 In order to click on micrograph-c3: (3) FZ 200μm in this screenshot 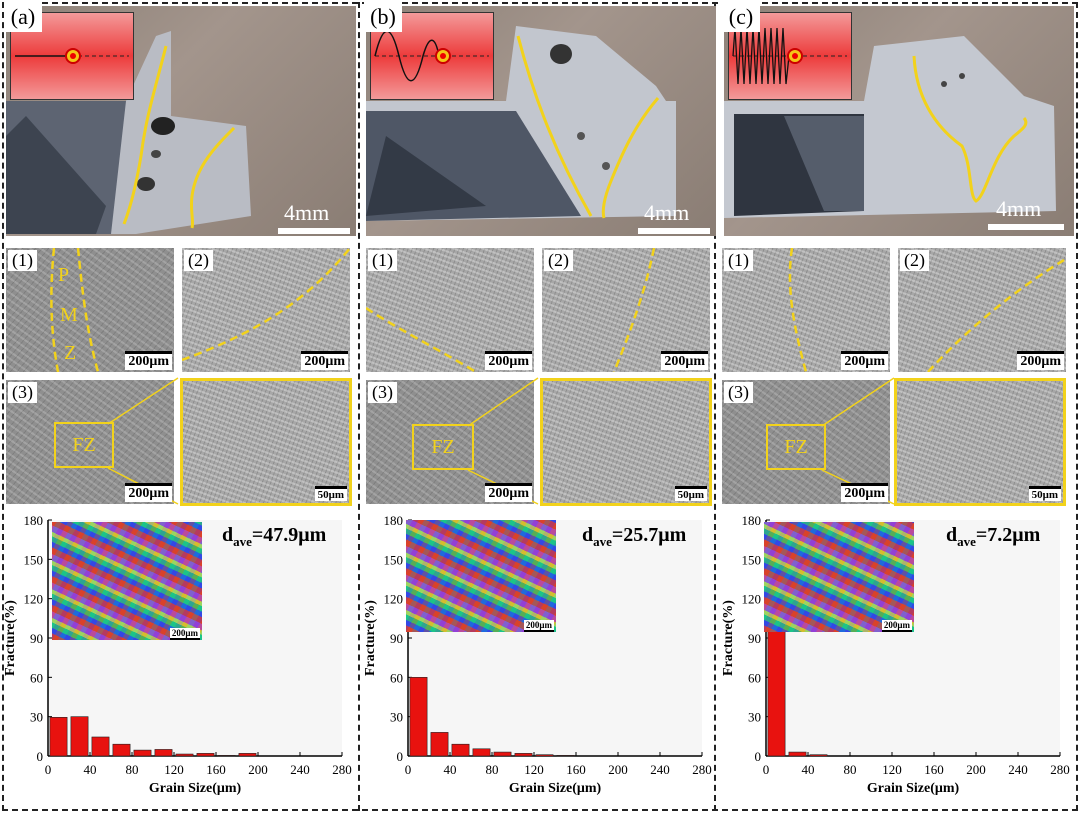, I will do `click(806, 442)`.